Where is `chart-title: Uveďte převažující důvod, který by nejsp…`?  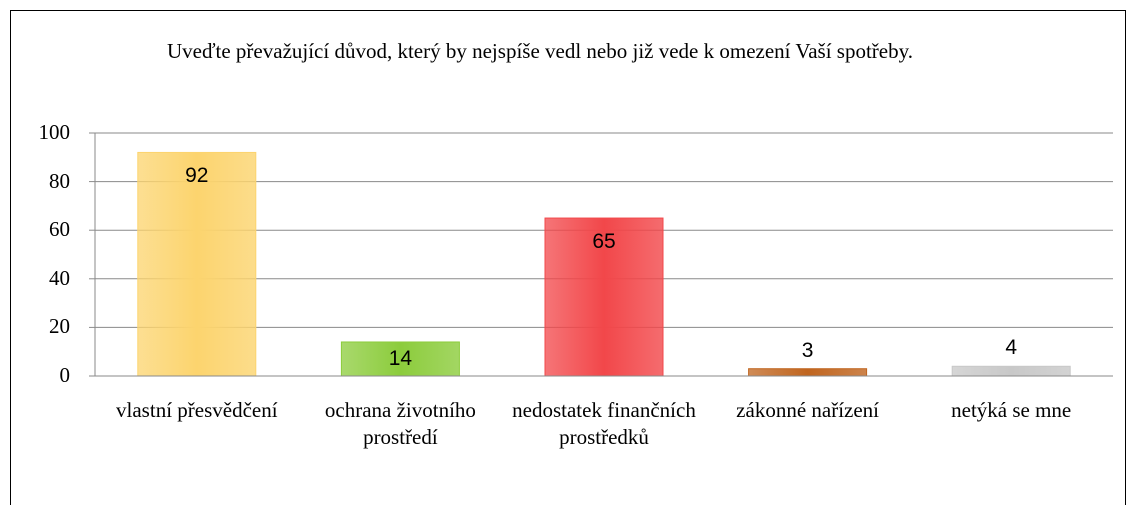
chart-title: Uveďte převažující důvod, který by nejsp… is located at coordinates (540, 51).